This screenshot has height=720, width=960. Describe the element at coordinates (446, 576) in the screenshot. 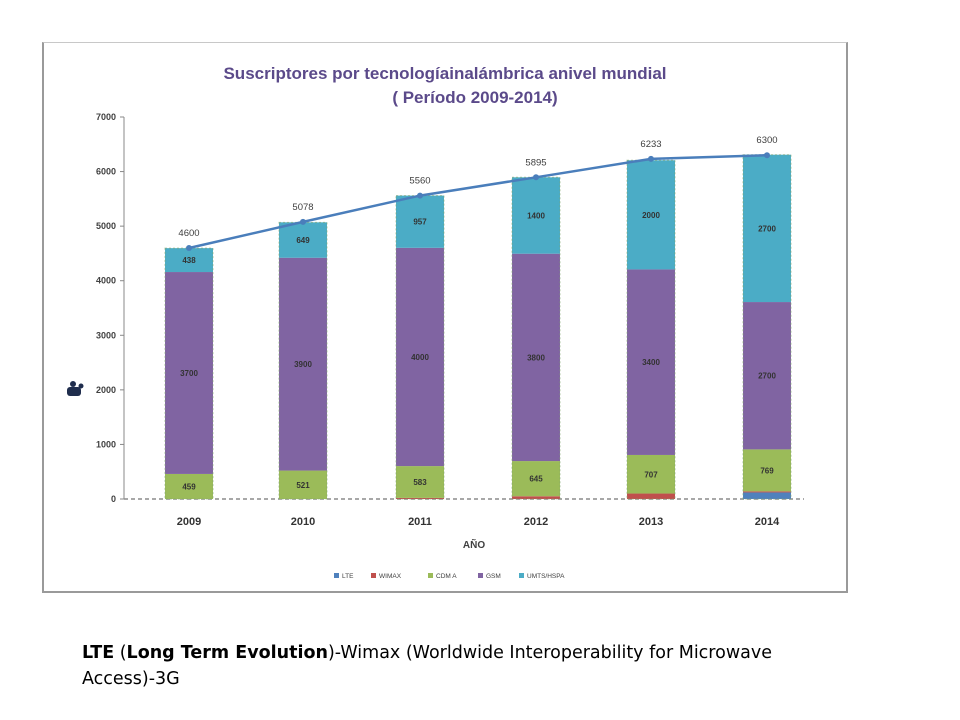

I see `legend-label: CDM A` at that location.